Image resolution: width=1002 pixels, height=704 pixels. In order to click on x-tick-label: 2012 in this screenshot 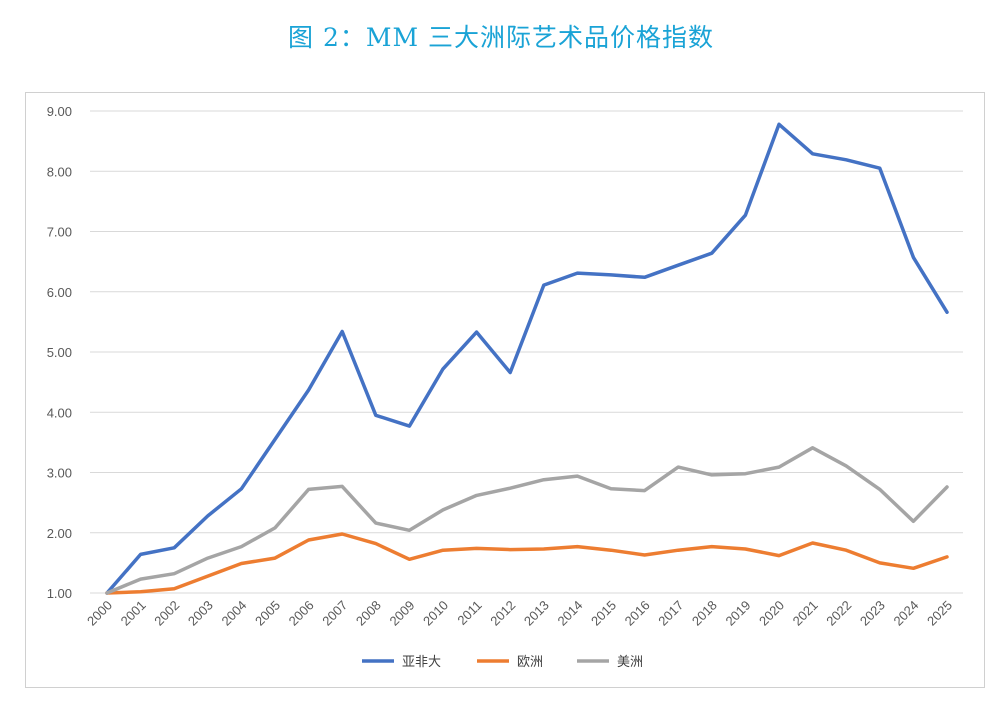, I will do `click(502, 613)`.